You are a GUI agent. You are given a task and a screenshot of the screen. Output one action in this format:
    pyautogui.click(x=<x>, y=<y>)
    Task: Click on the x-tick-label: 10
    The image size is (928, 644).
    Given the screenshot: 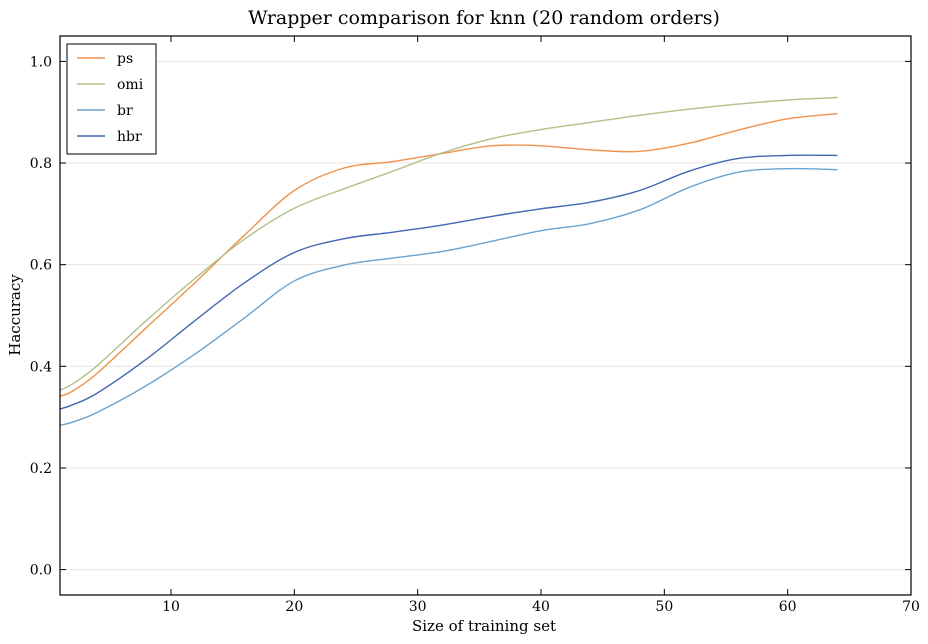 What is the action you would take?
    pyautogui.click(x=171, y=607)
    